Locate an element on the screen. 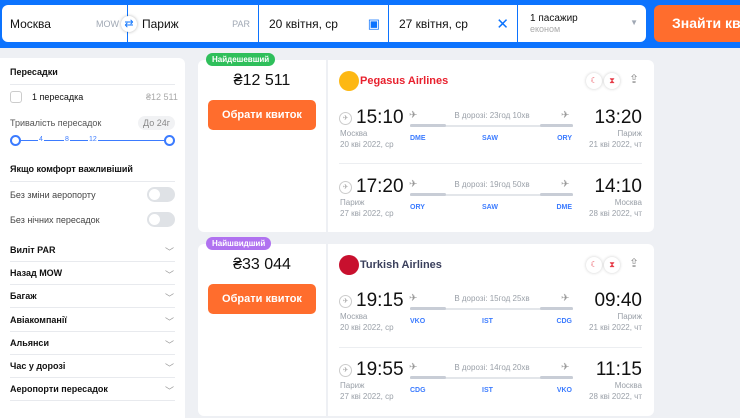  stop-option-label: 1 пересадка is located at coordinates (58, 97).